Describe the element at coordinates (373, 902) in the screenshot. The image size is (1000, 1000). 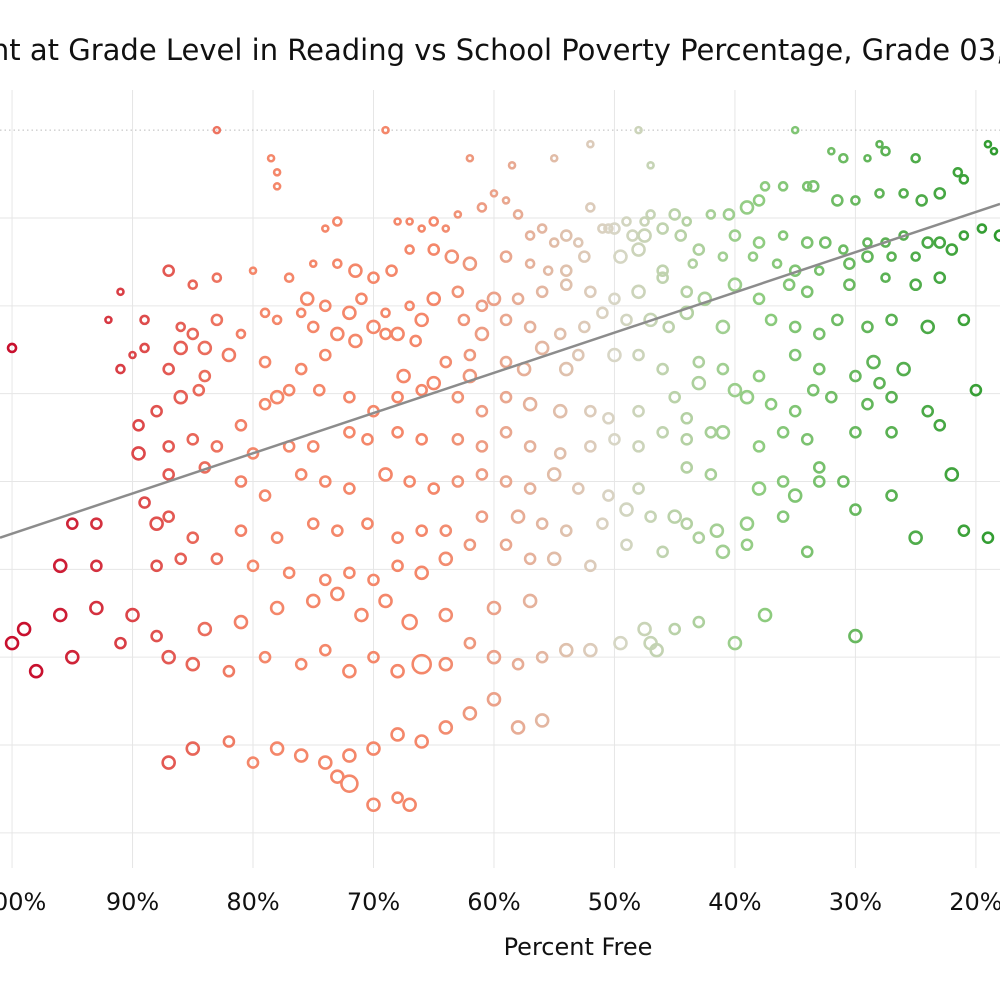
I see `x-tick-label-3: 70%` at that location.